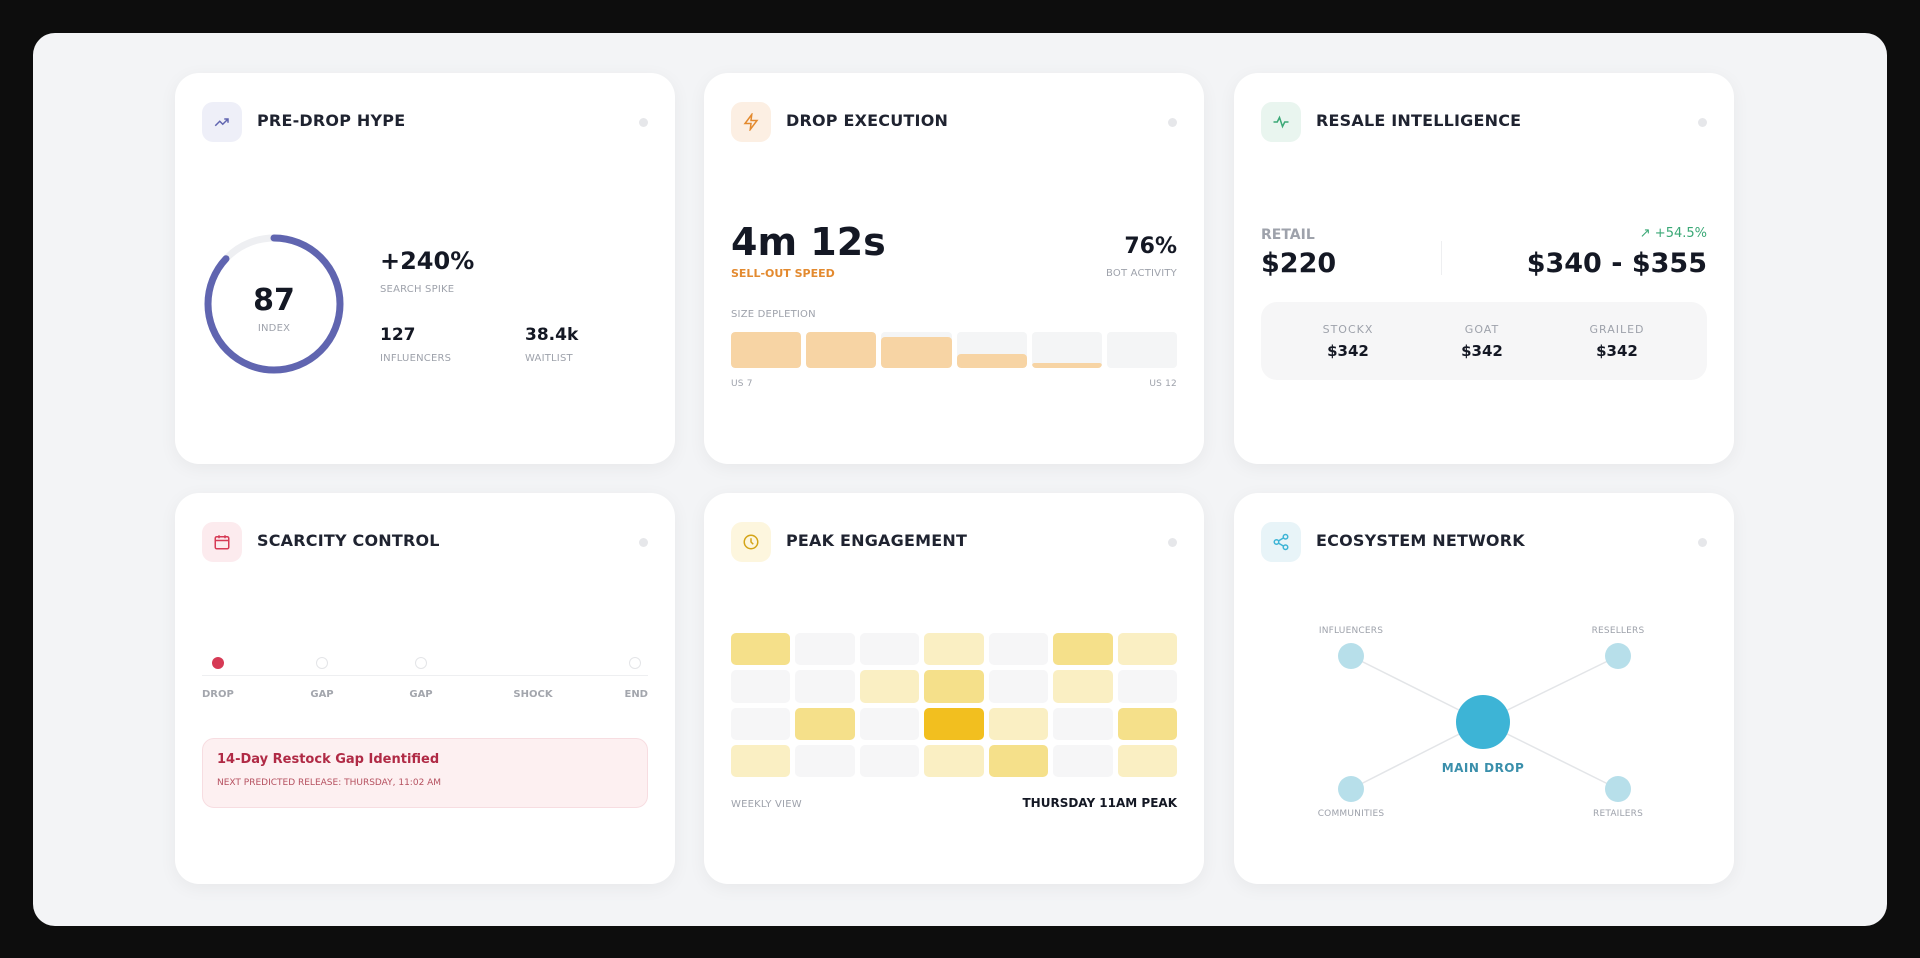 The width and height of the screenshot is (1920, 958). I want to click on waitlist-label: WAITLIST, so click(549, 358).